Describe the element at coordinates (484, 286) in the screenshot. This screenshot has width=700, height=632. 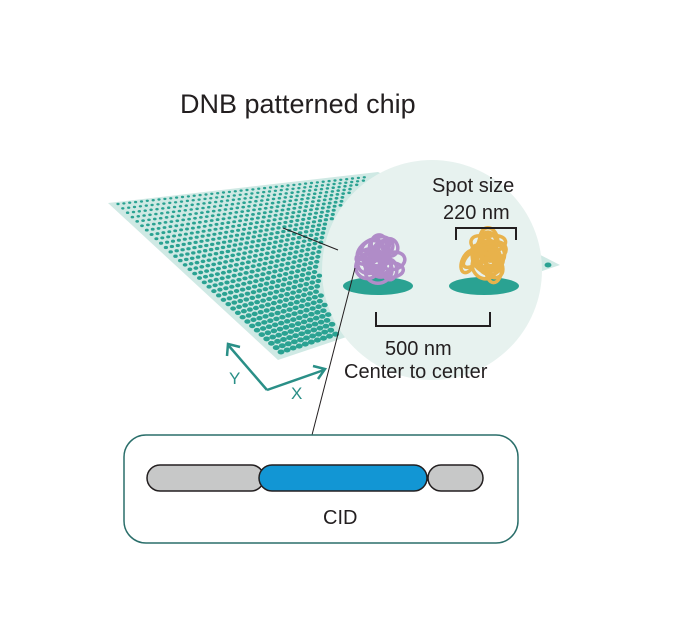
I see `spot-right` at that location.